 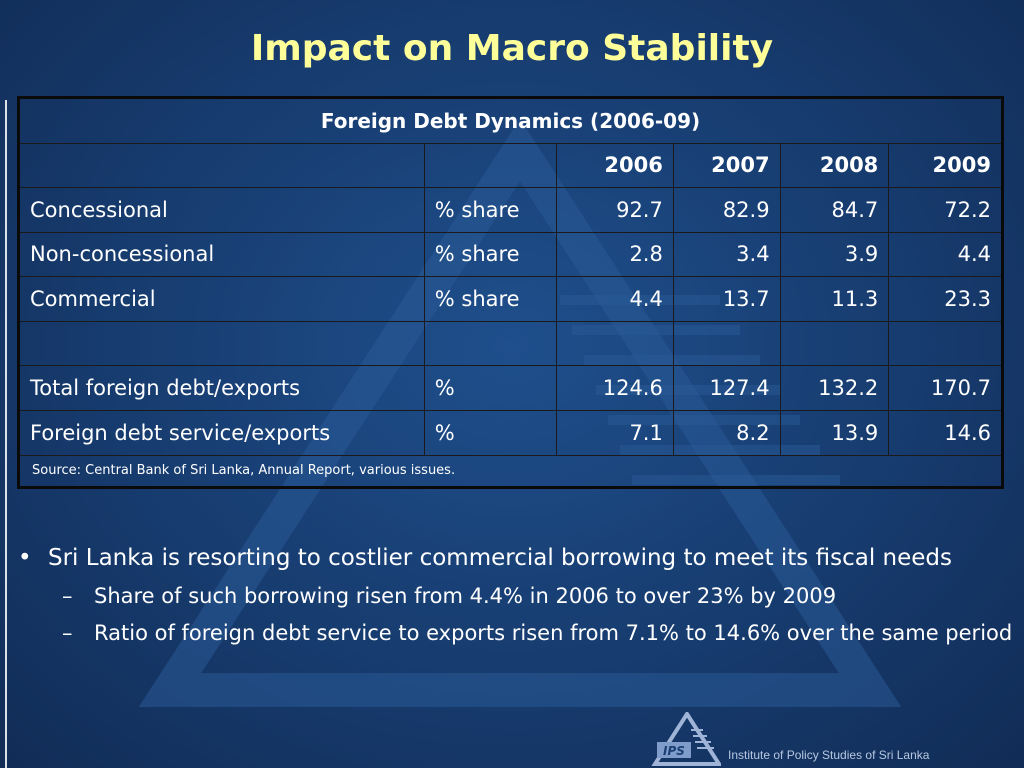 What do you see at coordinates (945, 210) in the screenshot?
I see `cell-value: 72.2` at bounding box center [945, 210].